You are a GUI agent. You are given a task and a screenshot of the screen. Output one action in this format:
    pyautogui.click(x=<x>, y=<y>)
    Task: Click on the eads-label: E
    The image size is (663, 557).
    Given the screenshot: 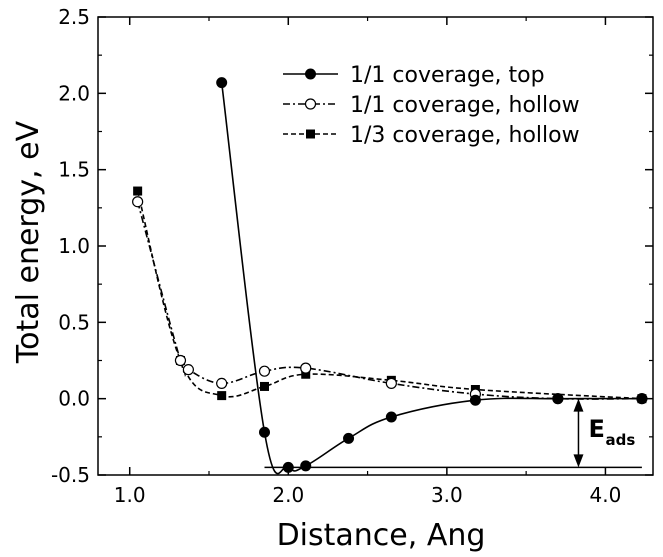 What is the action you would take?
    pyautogui.click(x=596, y=429)
    